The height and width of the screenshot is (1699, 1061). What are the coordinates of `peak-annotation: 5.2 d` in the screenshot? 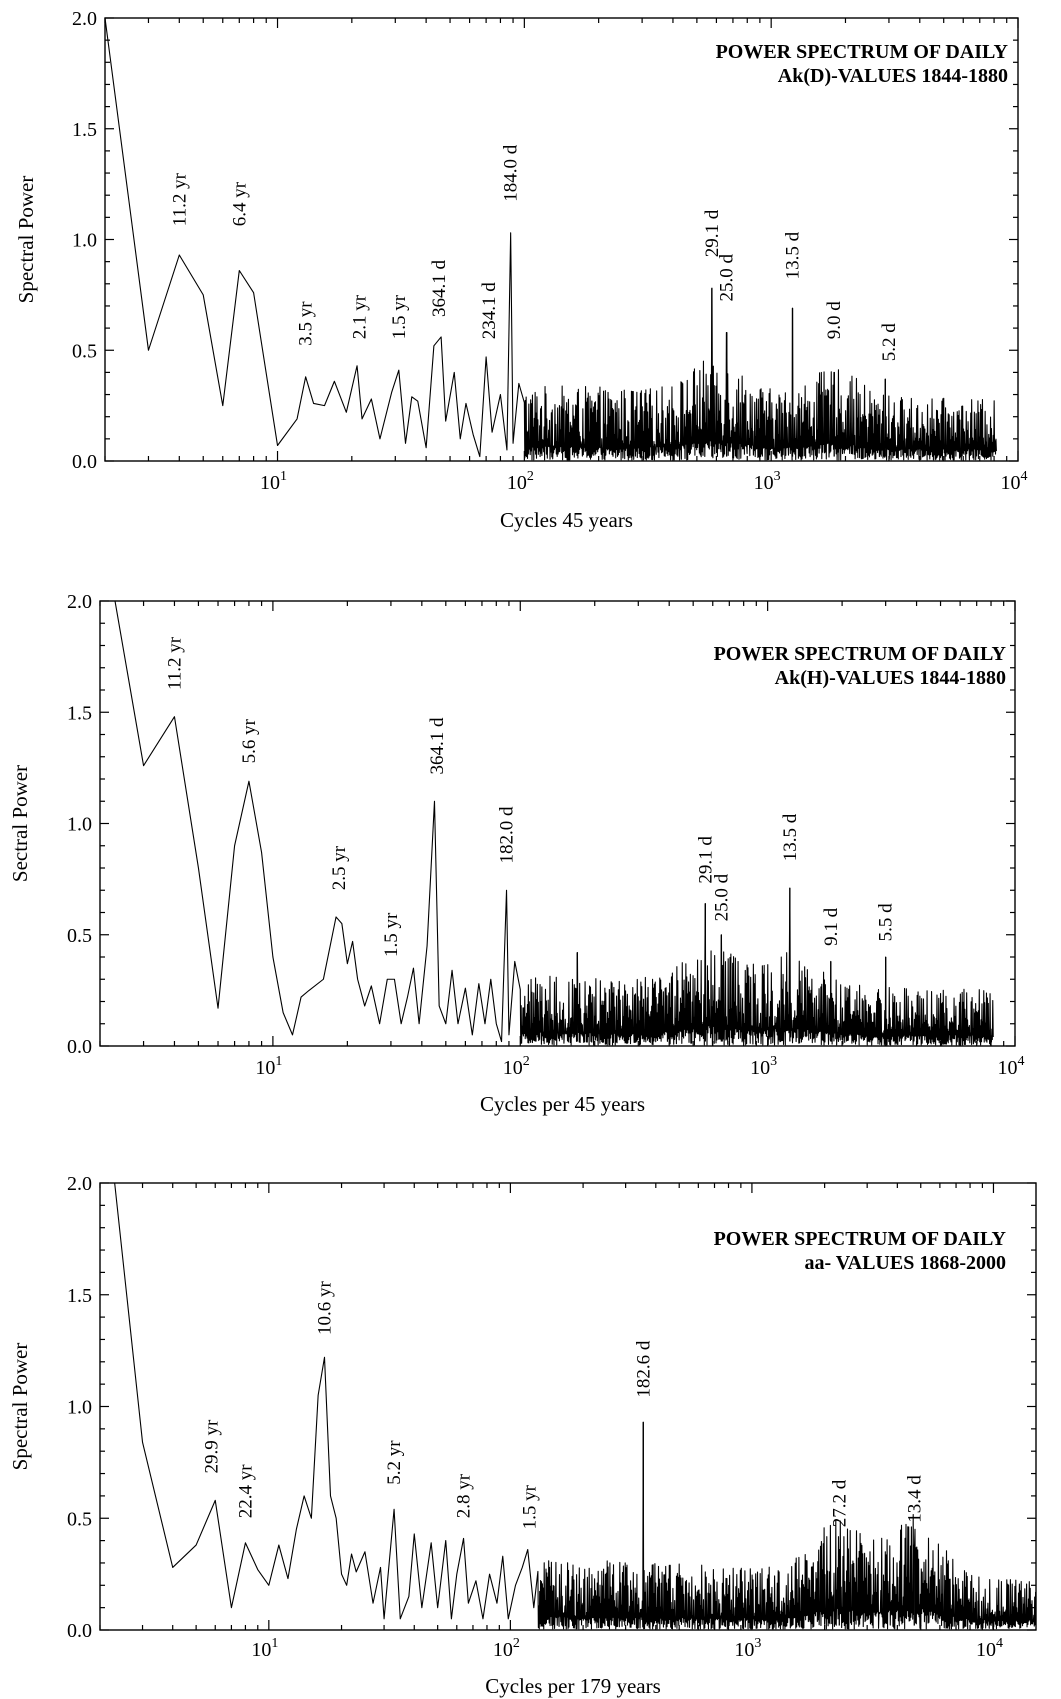 It's located at (889, 342).